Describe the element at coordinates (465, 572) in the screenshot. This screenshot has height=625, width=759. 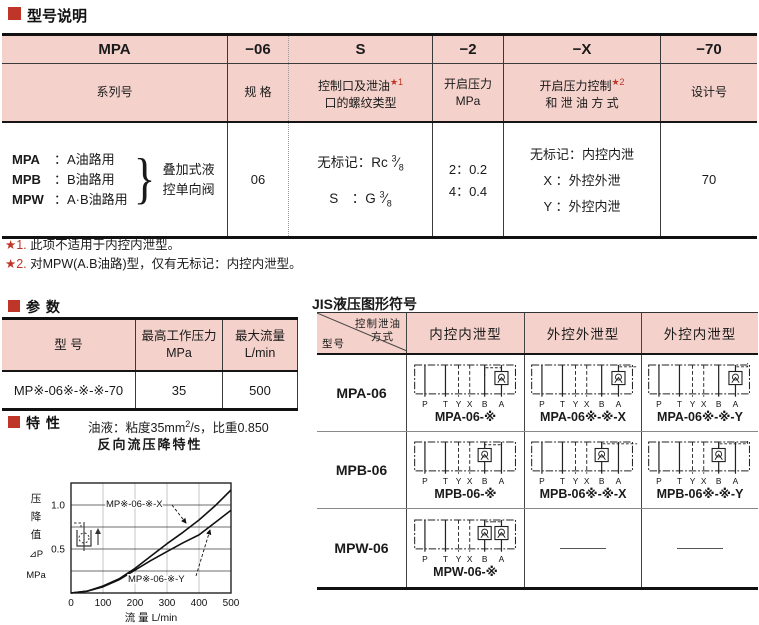
I see `symbol-caption: MPW-06-※` at that location.